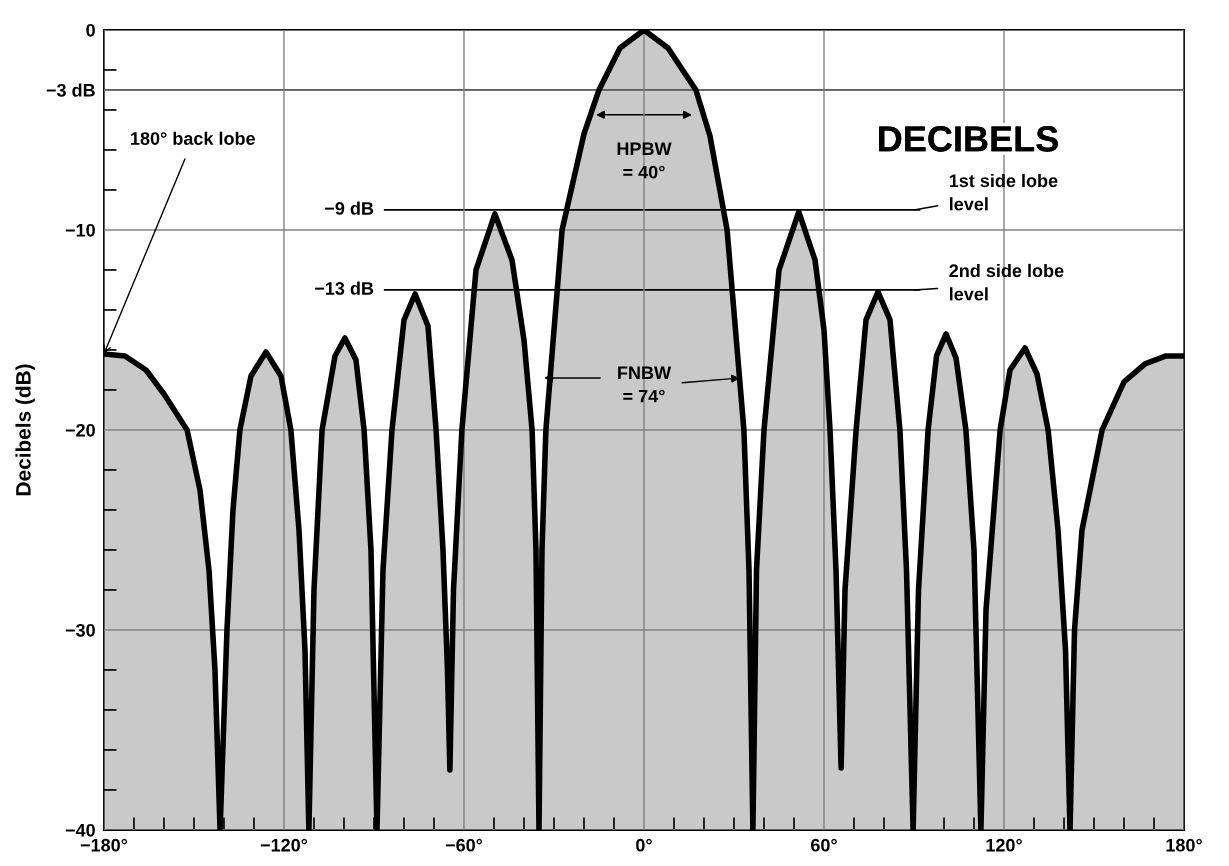  Describe the element at coordinates (1004, 845) in the screenshot. I see `x-tick-label: 120°` at that location.